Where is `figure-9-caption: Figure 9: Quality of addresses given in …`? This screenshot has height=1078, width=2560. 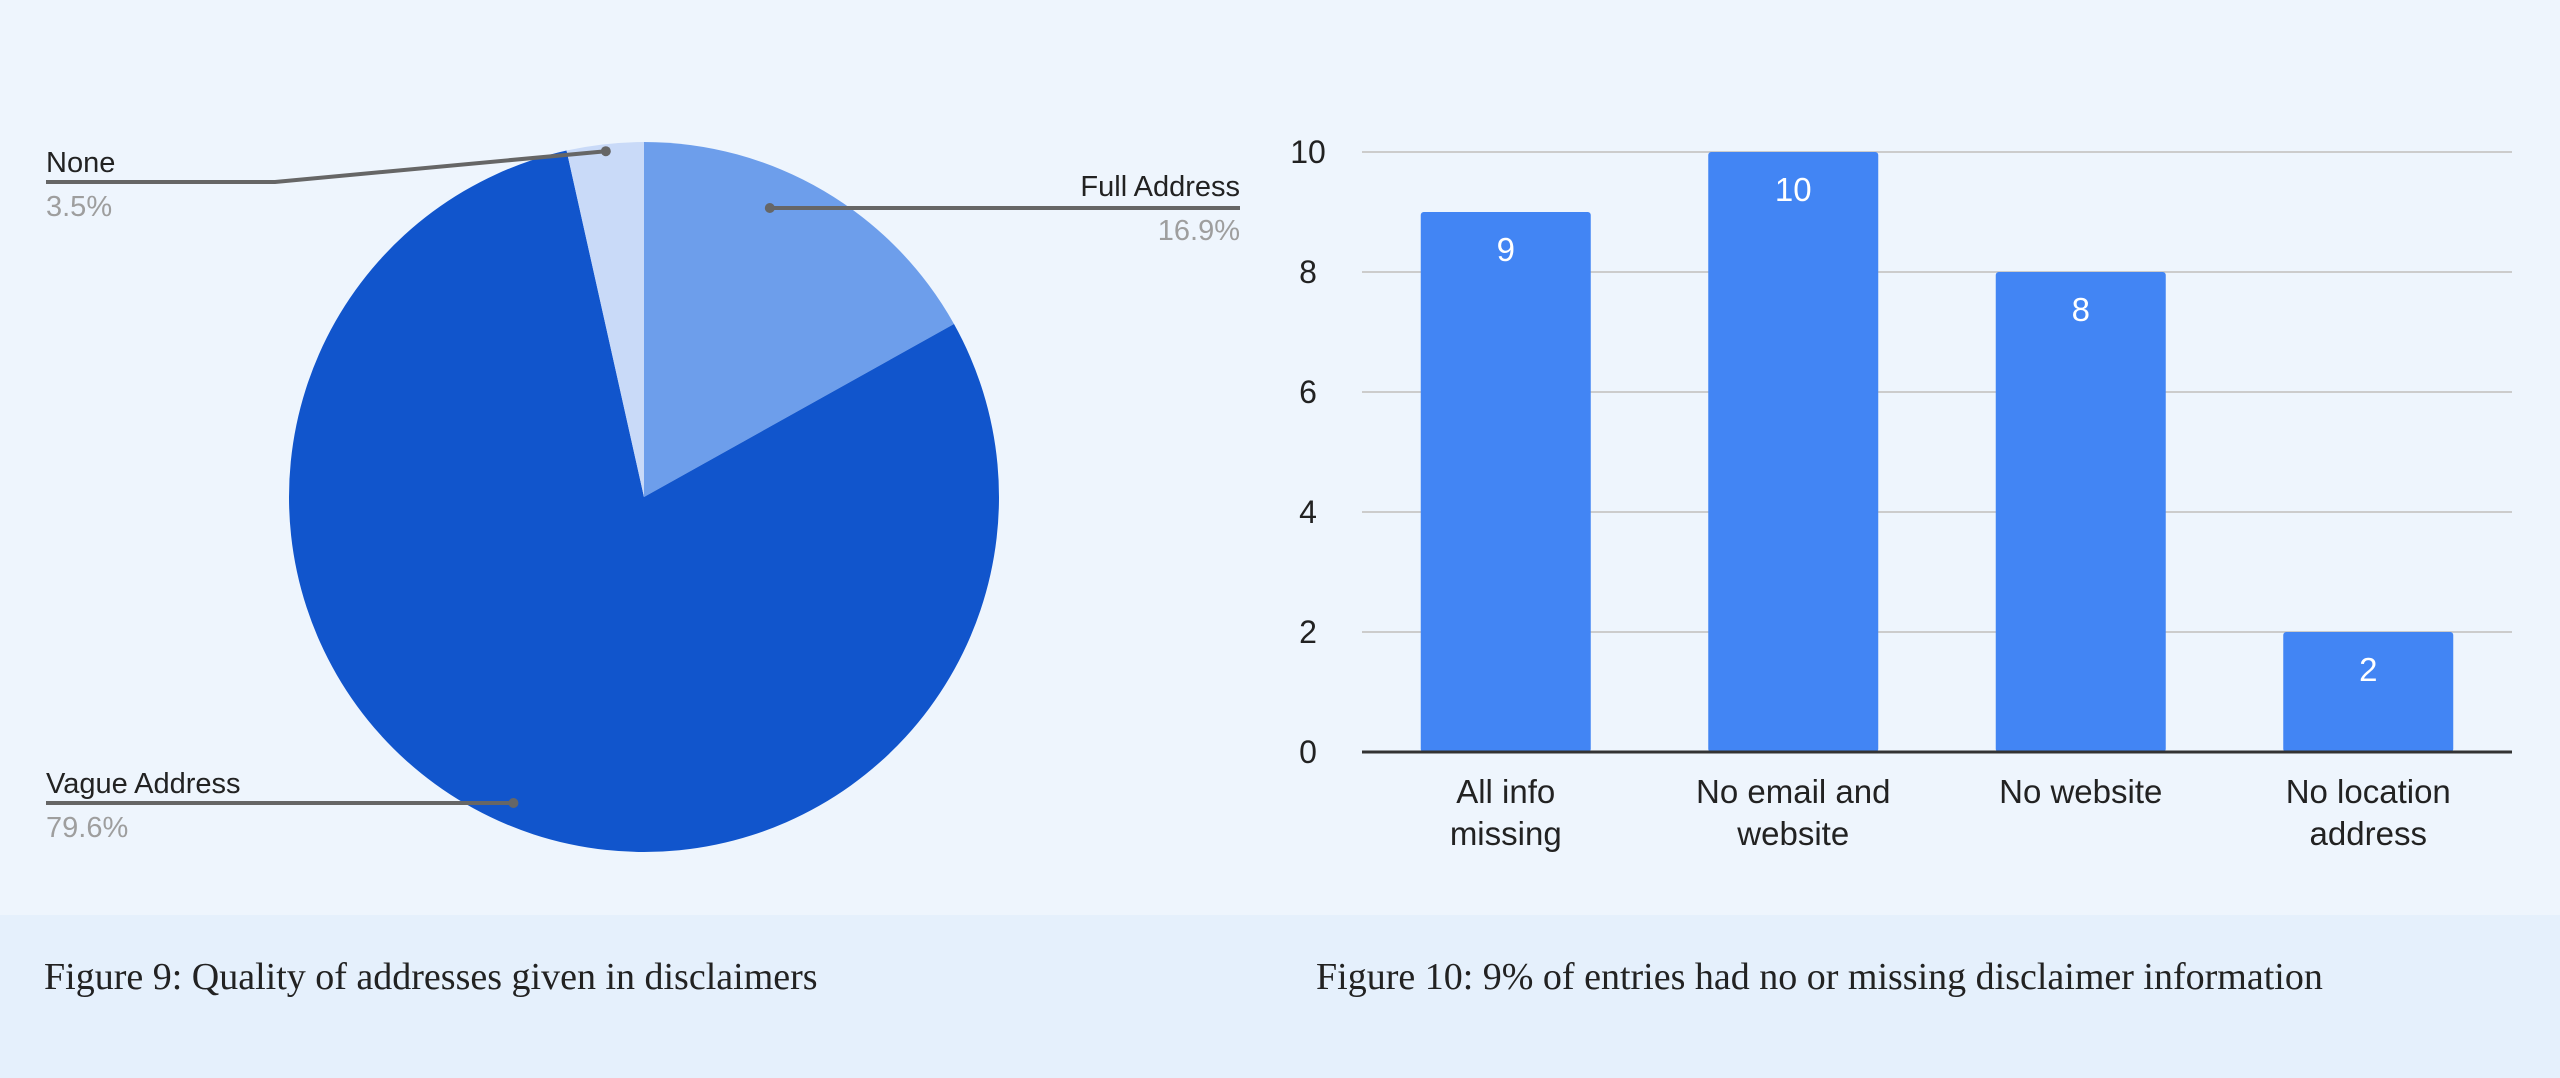
figure-9-caption: Figure 9: Quality of addresses given in … is located at coordinates (431, 977).